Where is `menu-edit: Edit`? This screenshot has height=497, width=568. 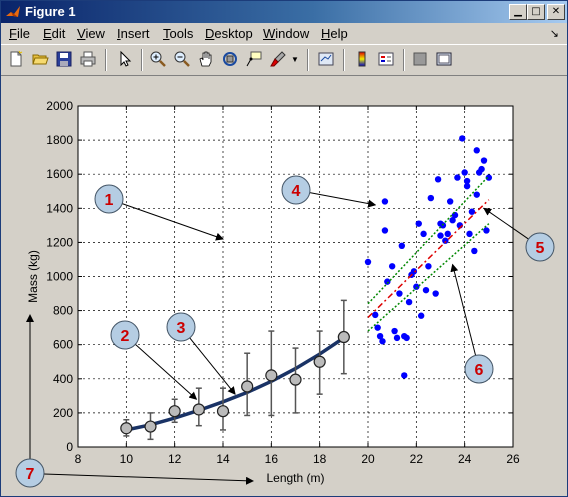 menu-edit: Edit is located at coordinates (54, 33).